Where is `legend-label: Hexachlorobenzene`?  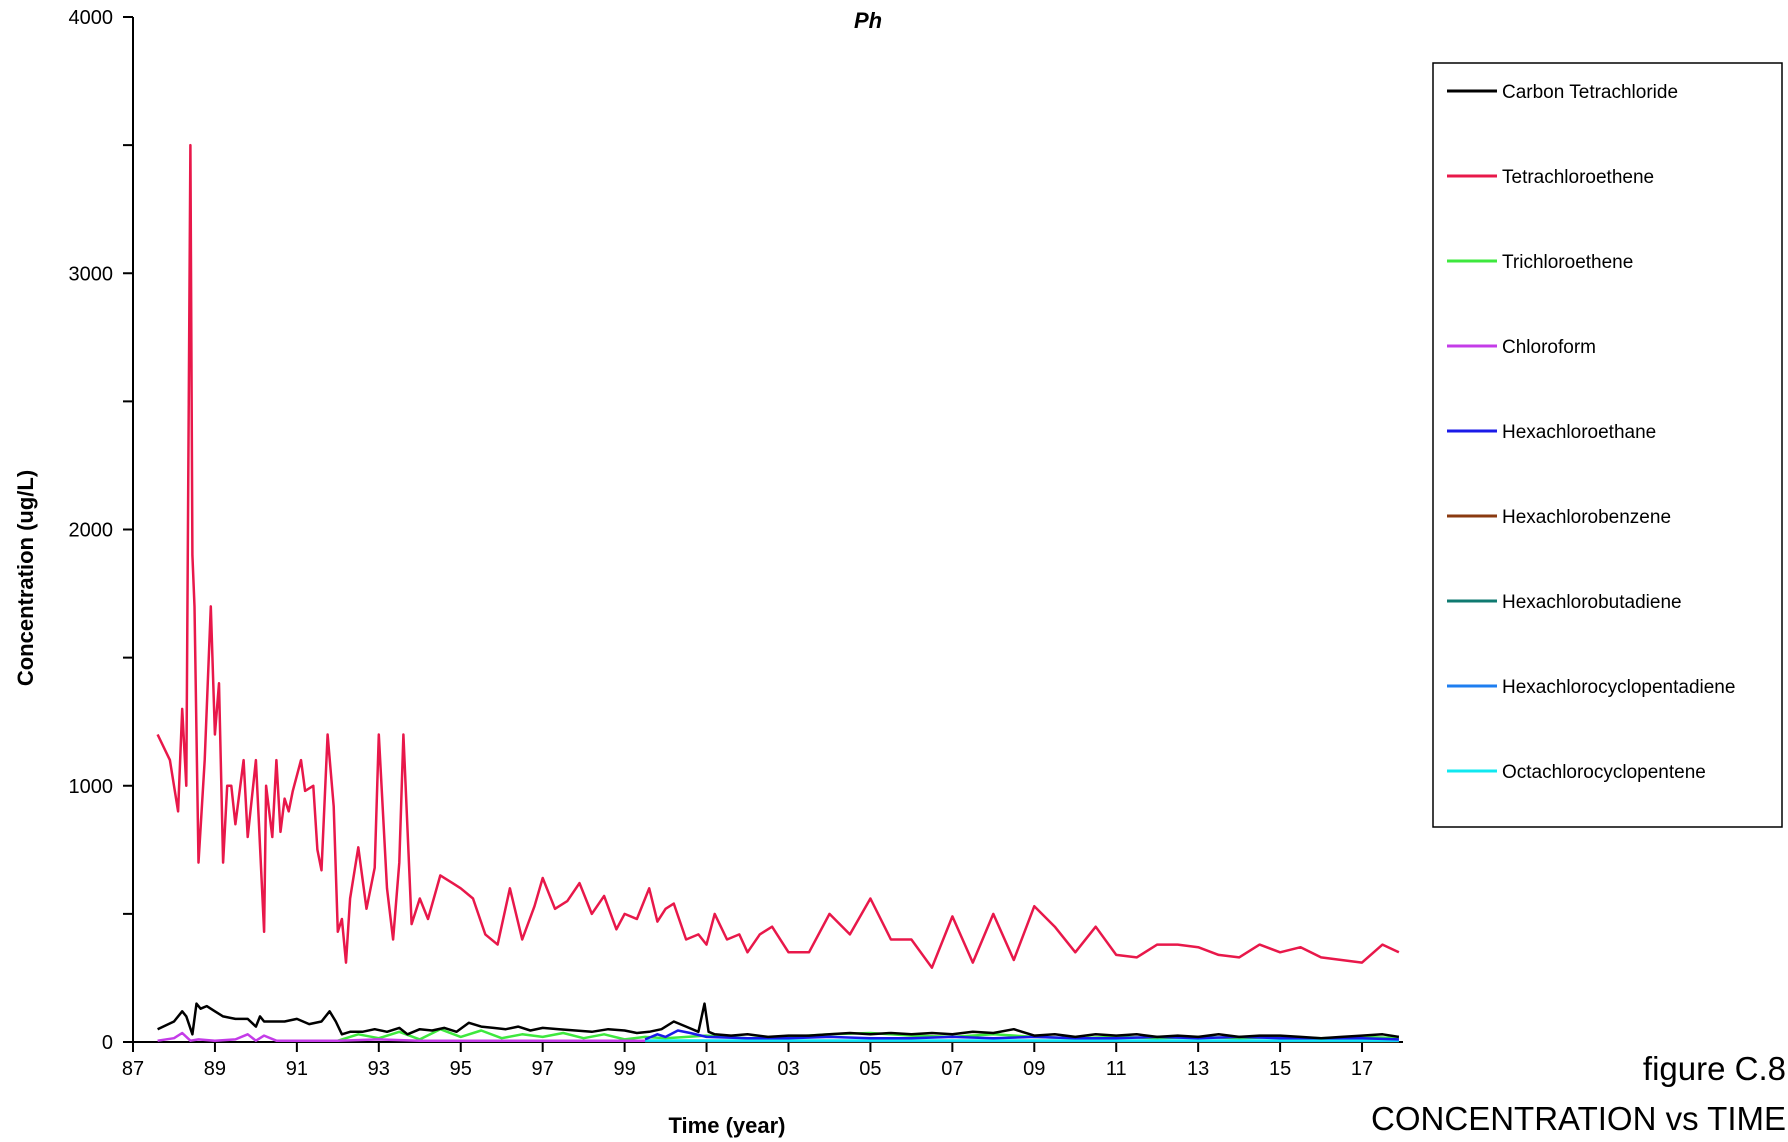 legend-label: Hexachlorobenzene is located at coordinates (1586, 517).